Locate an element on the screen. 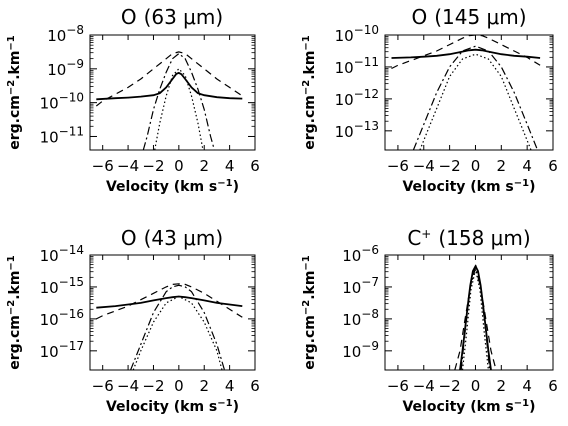 Image resolution: width=568 pixels, height=426 pixels. chart-title: O (43 μm) is located at coordinates (172, 238).